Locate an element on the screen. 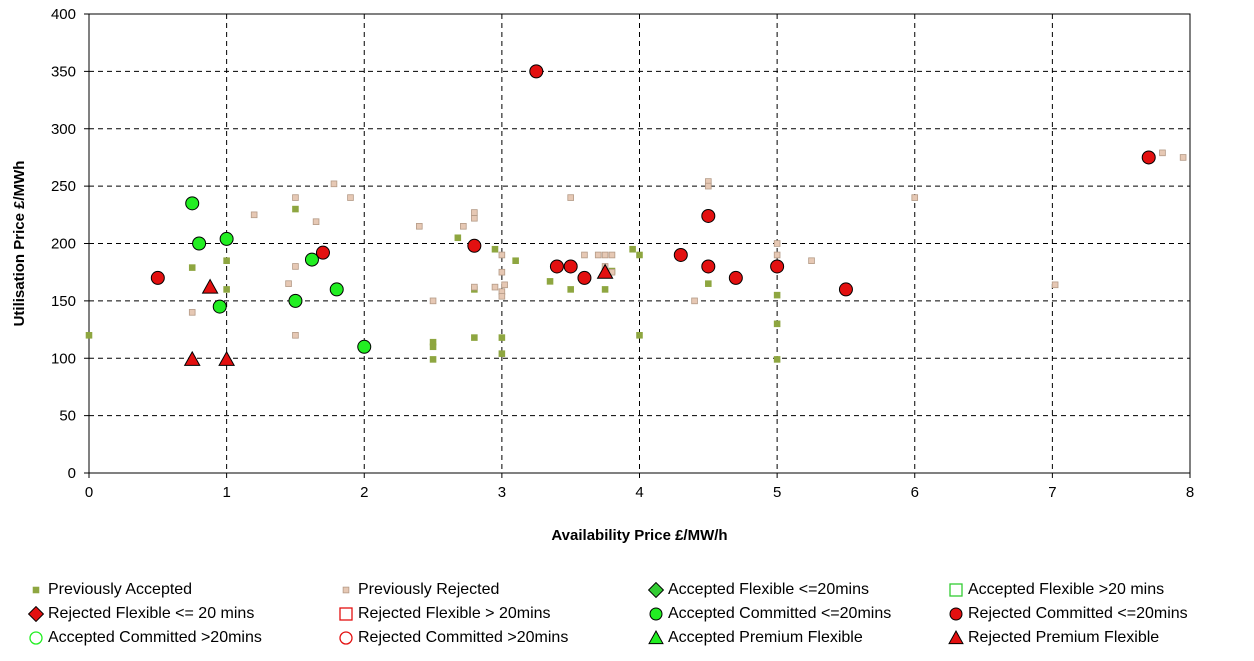  legend-label: Previously Rejected is located at coordinates (429, 589).